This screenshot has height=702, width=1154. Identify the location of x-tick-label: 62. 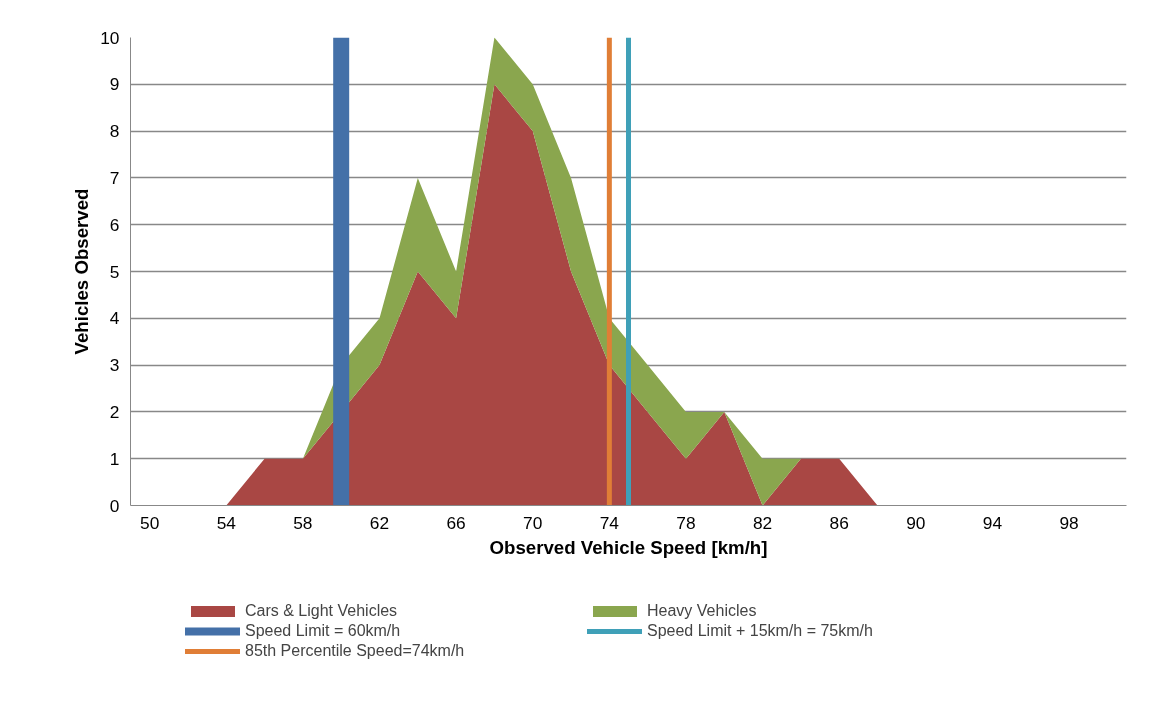
(379, 522).